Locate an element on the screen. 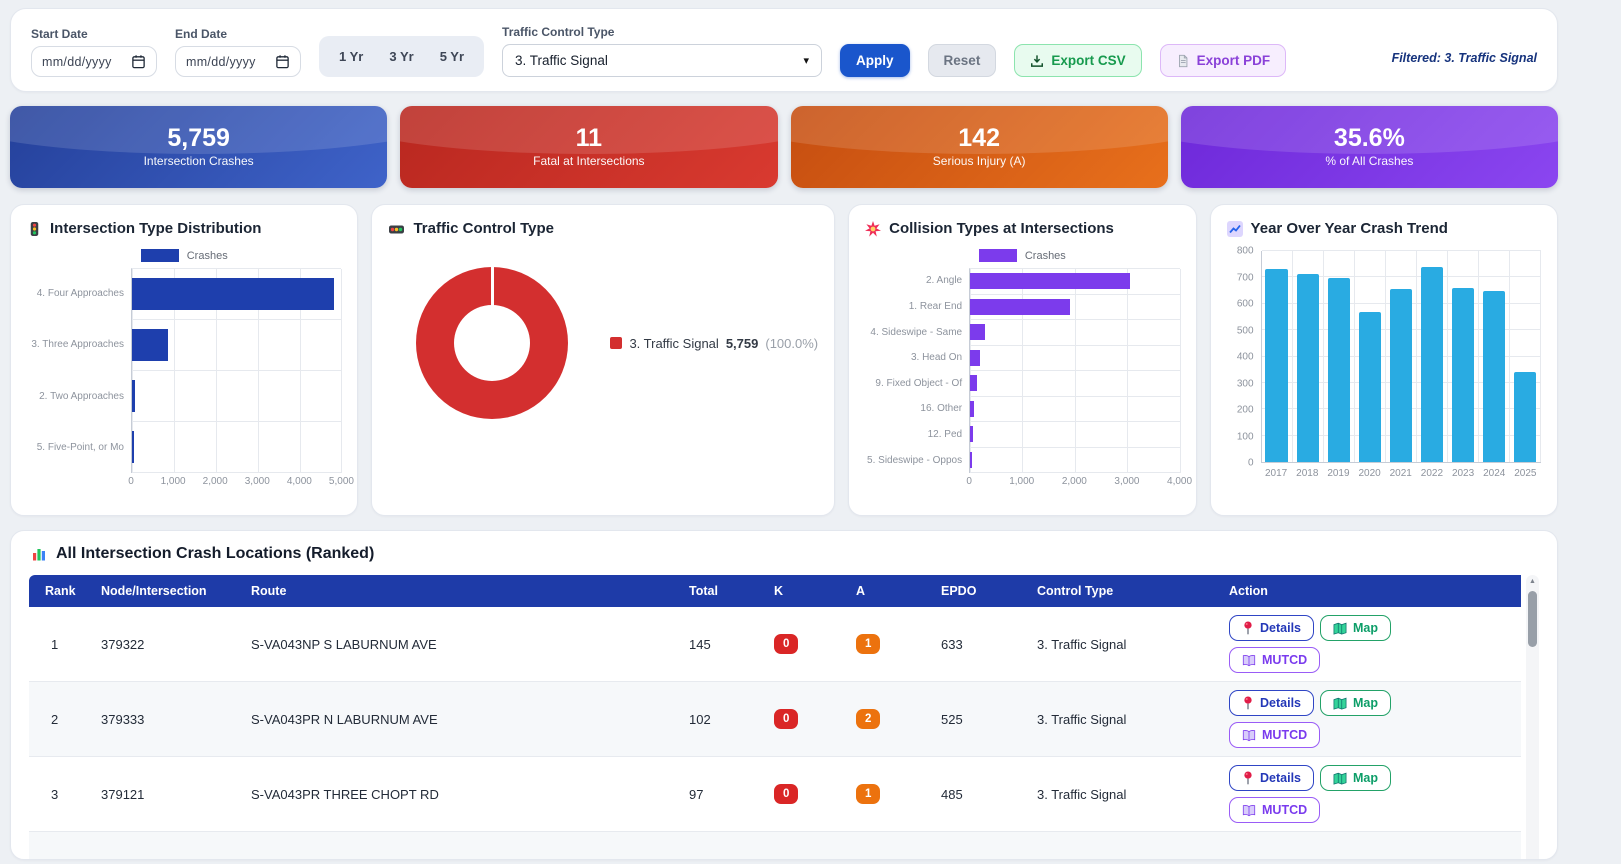  donut-hole is located at coordinates (492, 343).